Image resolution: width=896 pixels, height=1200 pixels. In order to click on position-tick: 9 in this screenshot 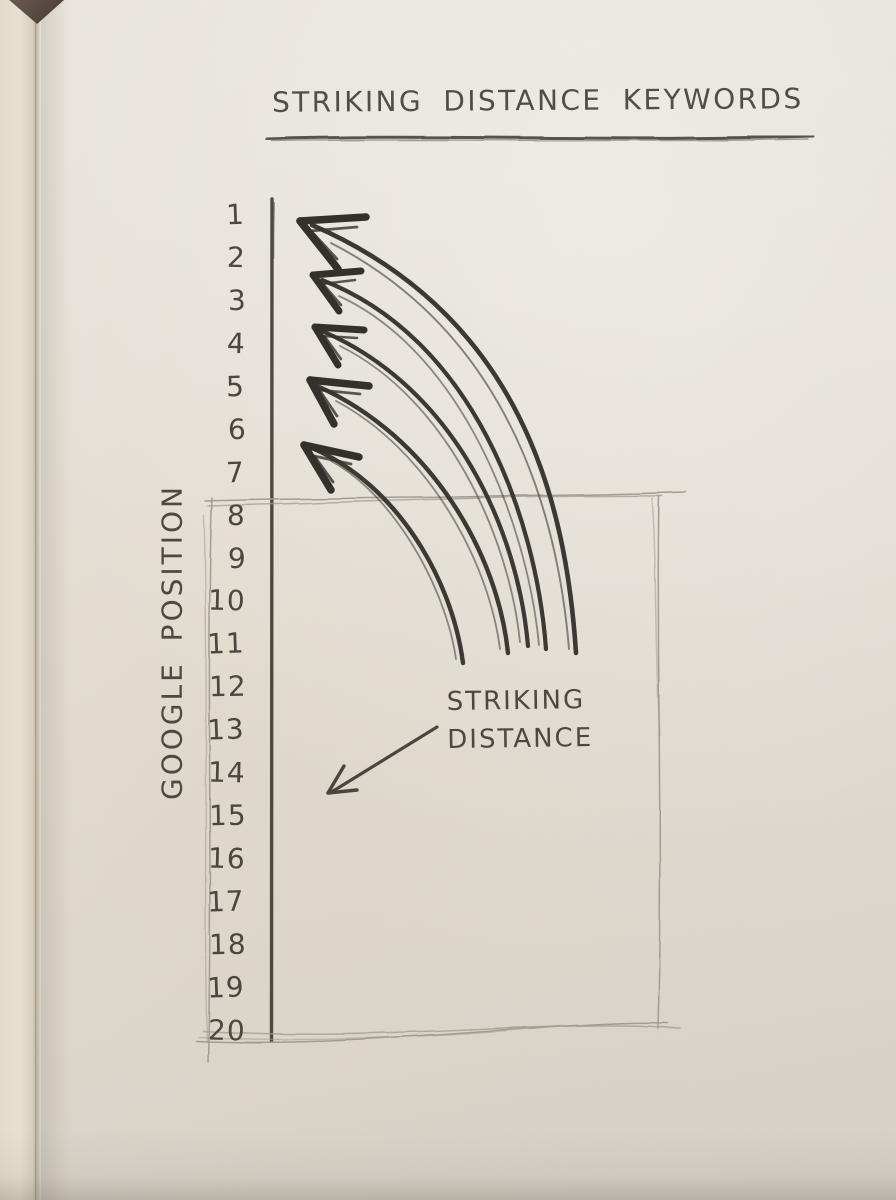, I will do `click(237, 558)`.